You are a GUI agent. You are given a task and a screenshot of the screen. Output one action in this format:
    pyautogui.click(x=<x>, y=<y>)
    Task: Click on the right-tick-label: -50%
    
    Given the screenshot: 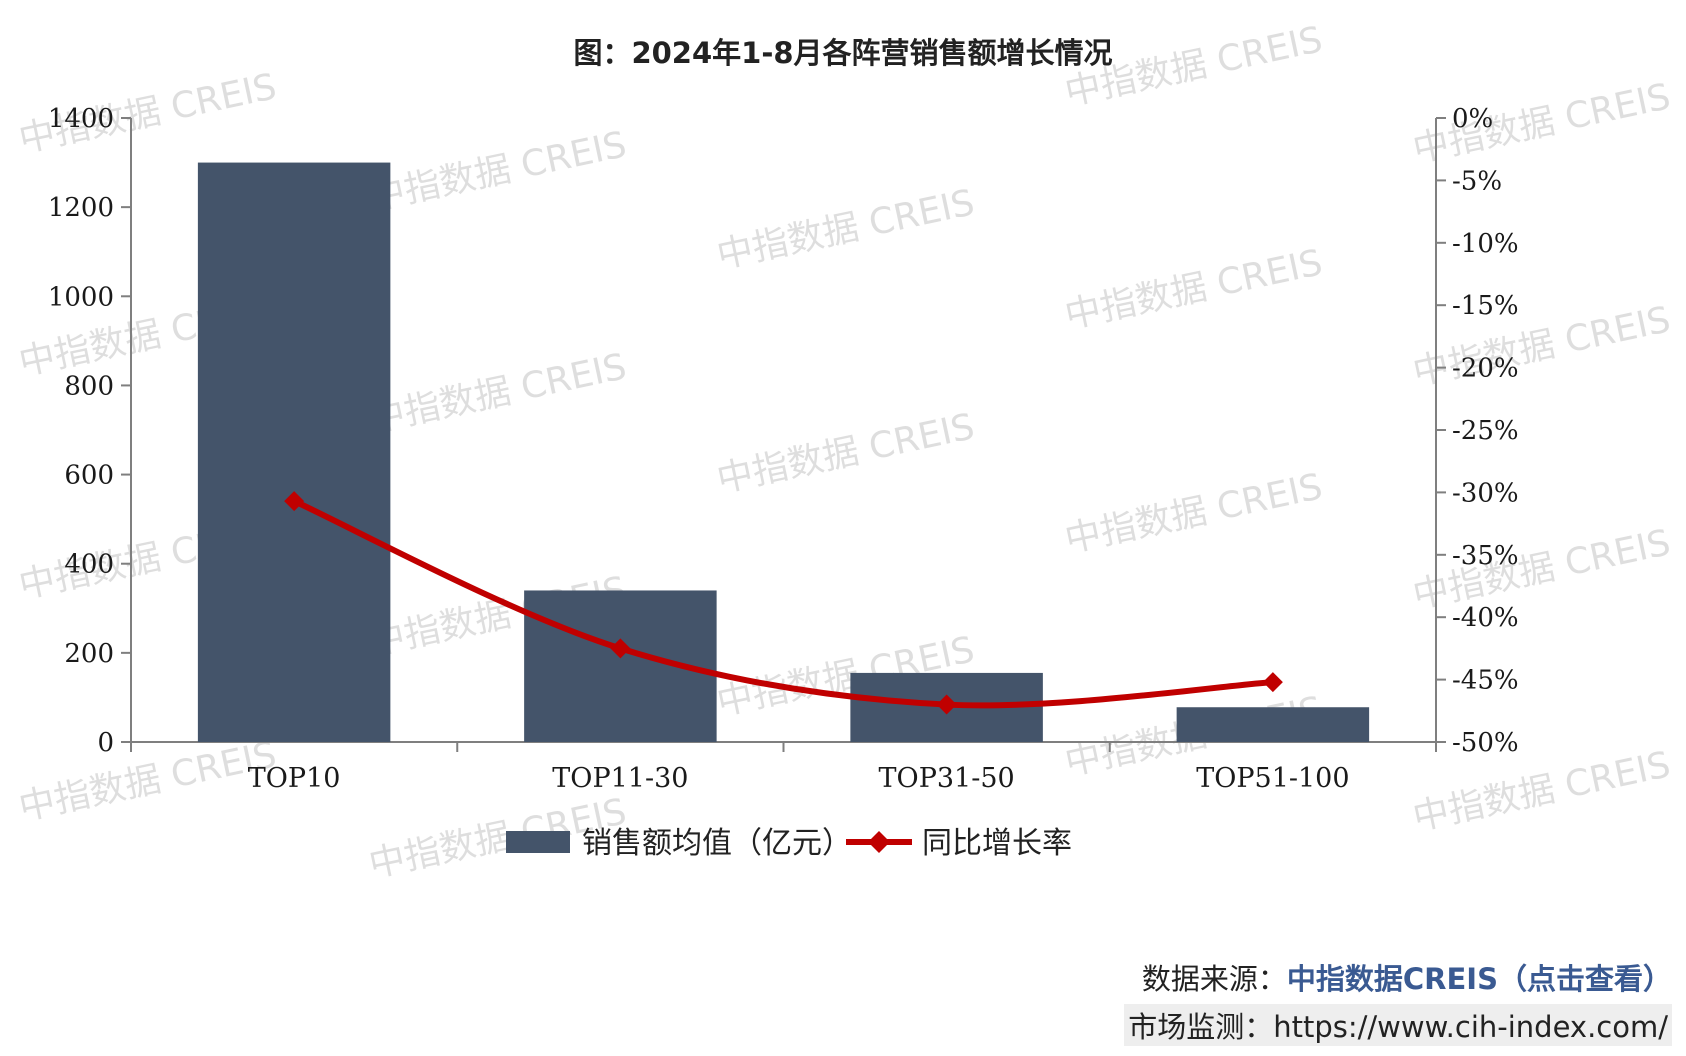 What is the action you would take?
    pyautogui.click(x=1485, y=743)
    